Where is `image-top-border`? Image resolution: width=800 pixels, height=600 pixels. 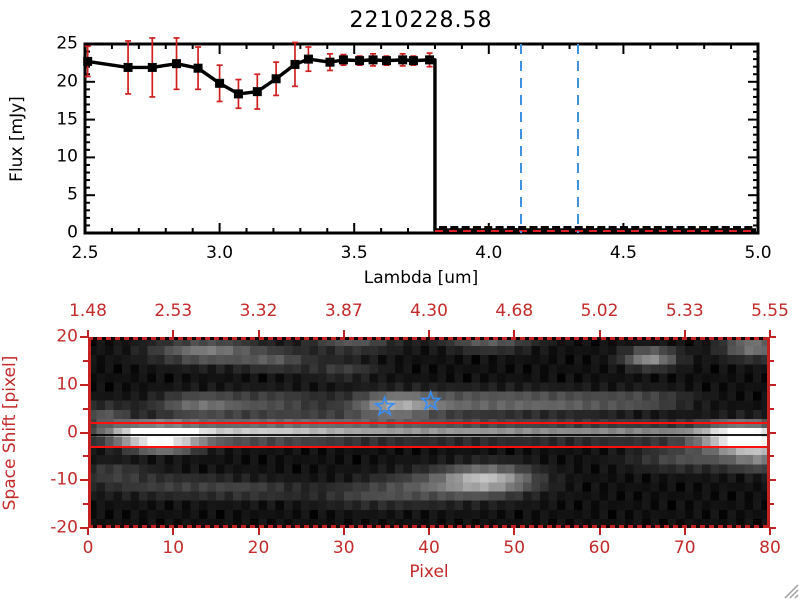
image-top-border is located at coordinates (429, 338).